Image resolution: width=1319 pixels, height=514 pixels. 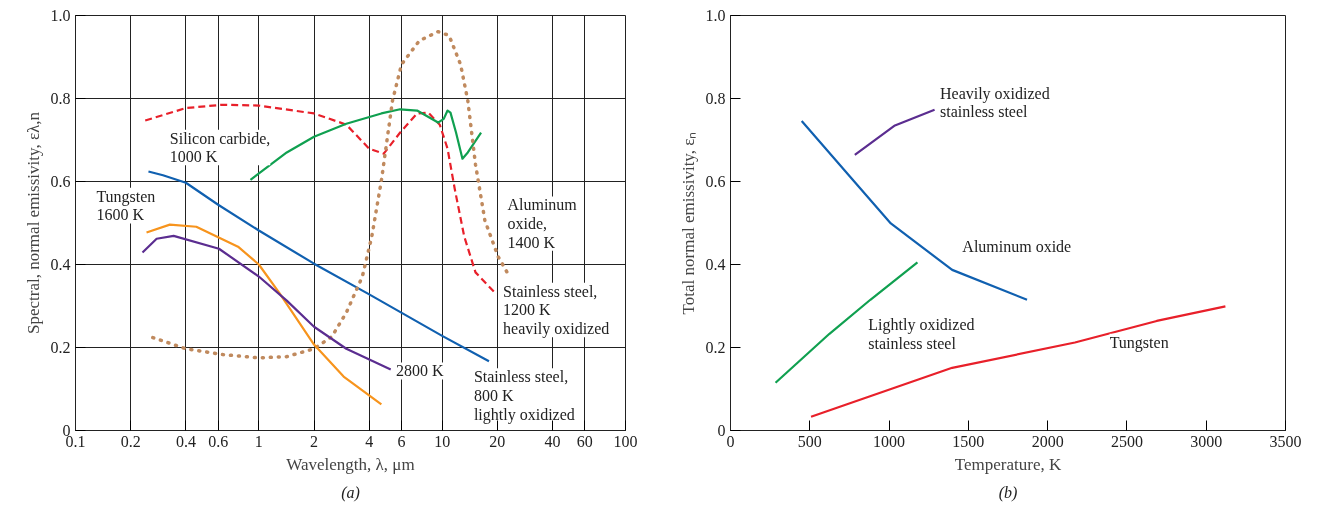 I want to click on series-label: Tungsten 1600 K, so click(x=126, y=205).